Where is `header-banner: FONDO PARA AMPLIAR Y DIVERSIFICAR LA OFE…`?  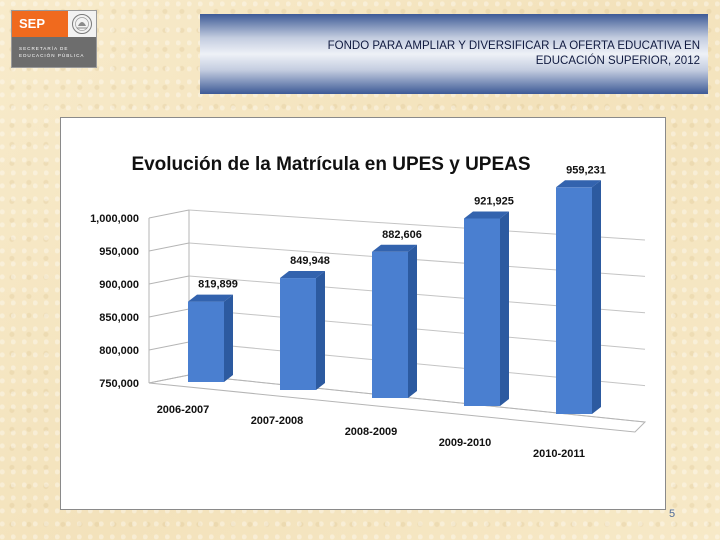
header-banner: FONDO PARA AMPLIAR Y DIVERSIFICAR LA OFE… is located at coordinates (454, 54).